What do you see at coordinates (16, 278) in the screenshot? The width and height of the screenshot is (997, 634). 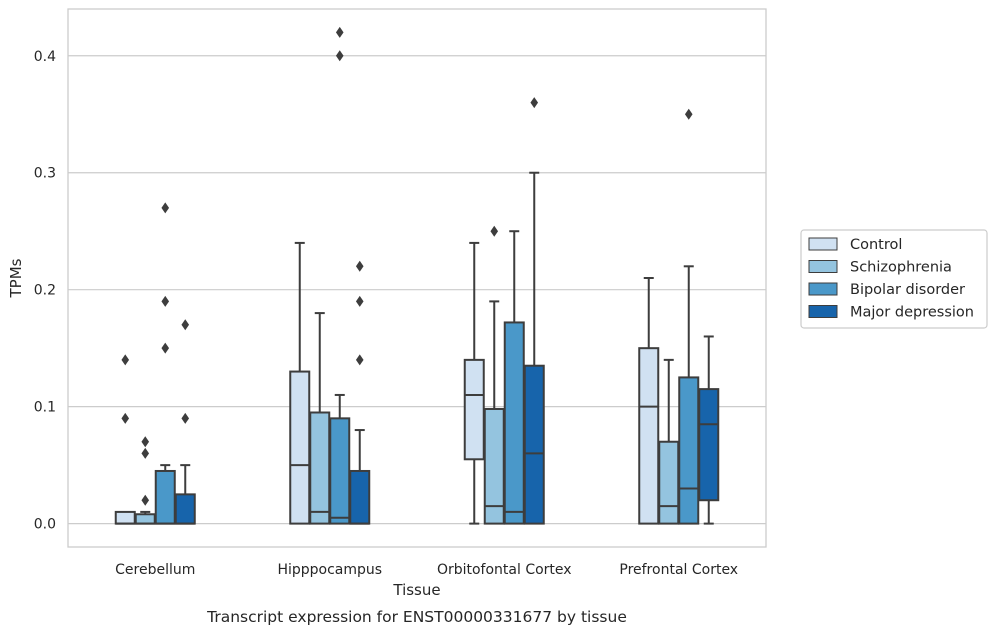 I see `y-axis-label: TPMs` at bounding box center [16, 278].